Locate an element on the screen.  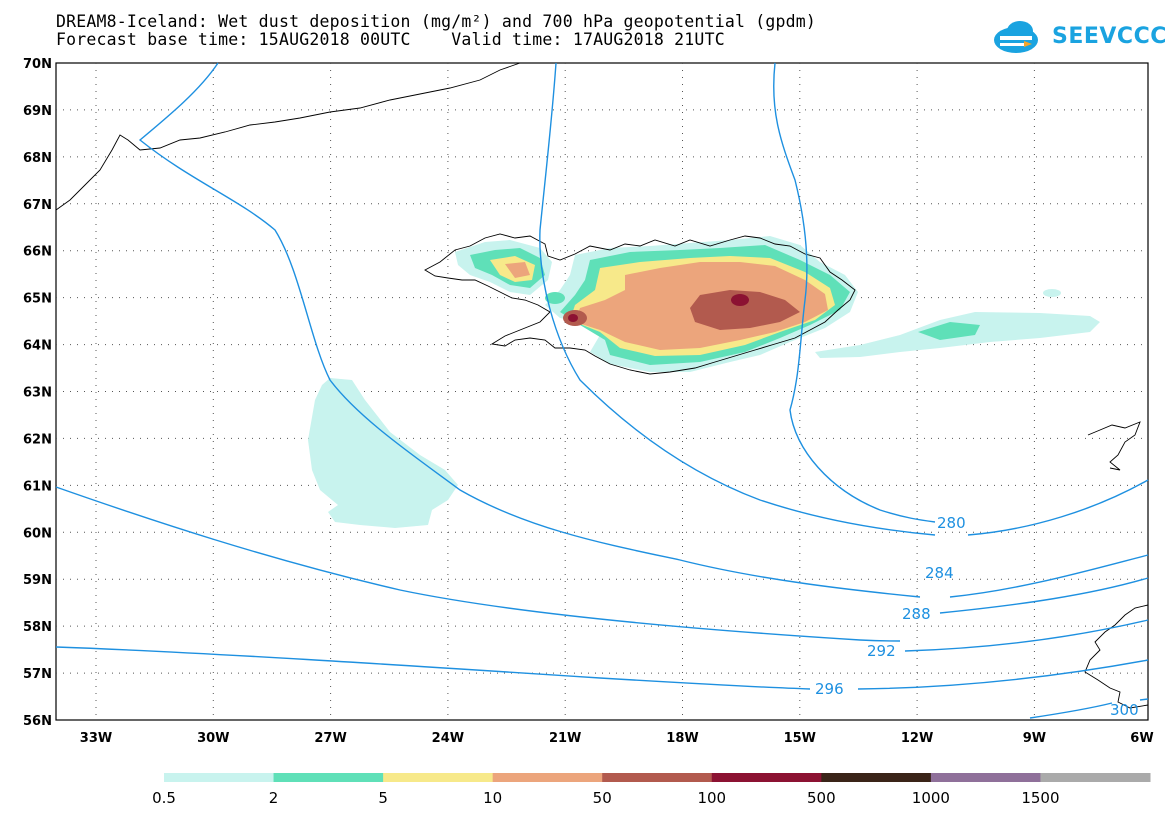
legend-label: 10 is located at coordinates (492, 798).